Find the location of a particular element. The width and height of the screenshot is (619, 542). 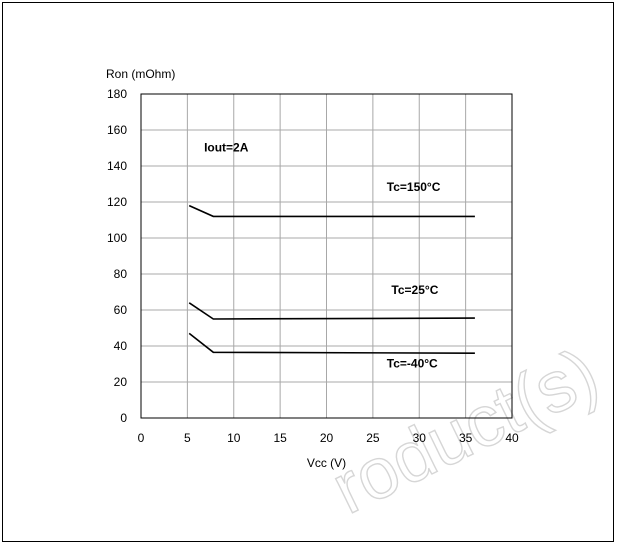

y-tick-label: 80 is located at coordinates (121, 274).